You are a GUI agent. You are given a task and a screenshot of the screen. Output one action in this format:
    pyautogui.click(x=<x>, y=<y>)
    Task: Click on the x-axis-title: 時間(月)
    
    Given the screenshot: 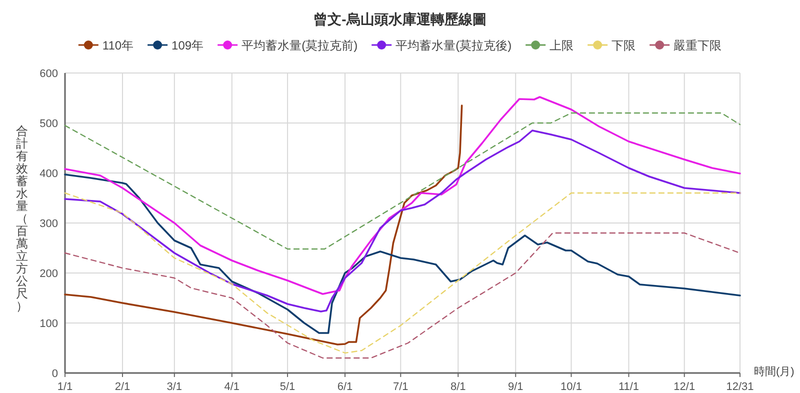 What is the action you would take?
    pyautogui.click(x=774, y=371)
    